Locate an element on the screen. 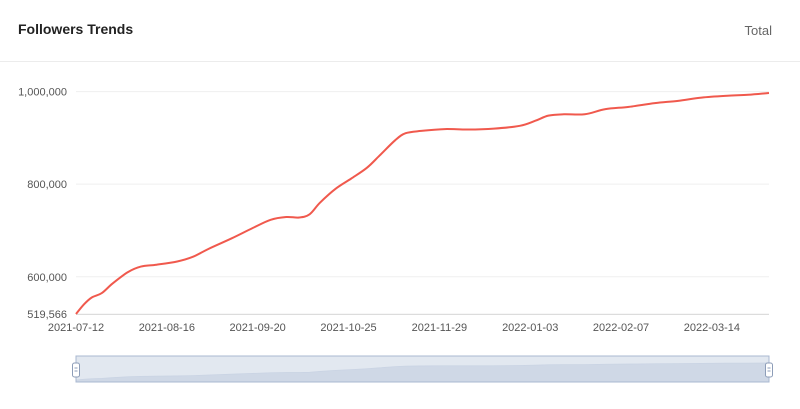 The height and width of the screenshot is (409, 800). x-tick-label: 2021-10-25 is located at coordinates (348, 328).